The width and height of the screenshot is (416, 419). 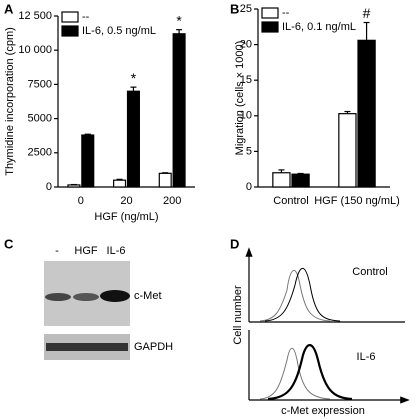 What do you see at coordinates (369, 272) in the screenshot?
I see `condition-label: Control` at bounding box center [369, 272].